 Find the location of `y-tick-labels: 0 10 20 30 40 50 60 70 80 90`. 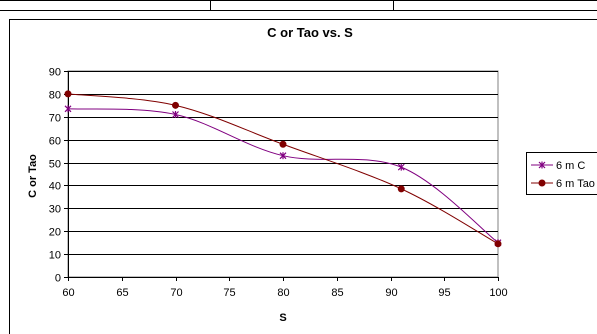

y-tick-labels: 0 10 20 30 40 50 60 70 80 90 is located at coordinates (55, 176).